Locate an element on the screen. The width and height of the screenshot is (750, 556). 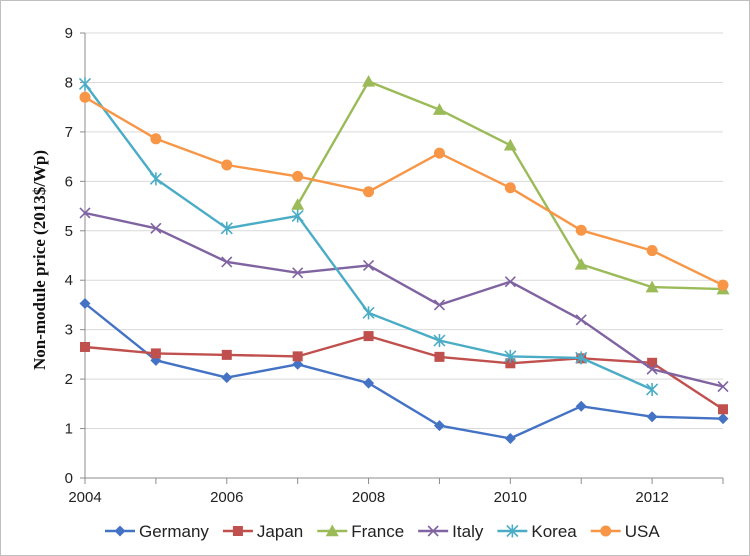
legend-item-usa: USA is located at coordinates (625, 531).